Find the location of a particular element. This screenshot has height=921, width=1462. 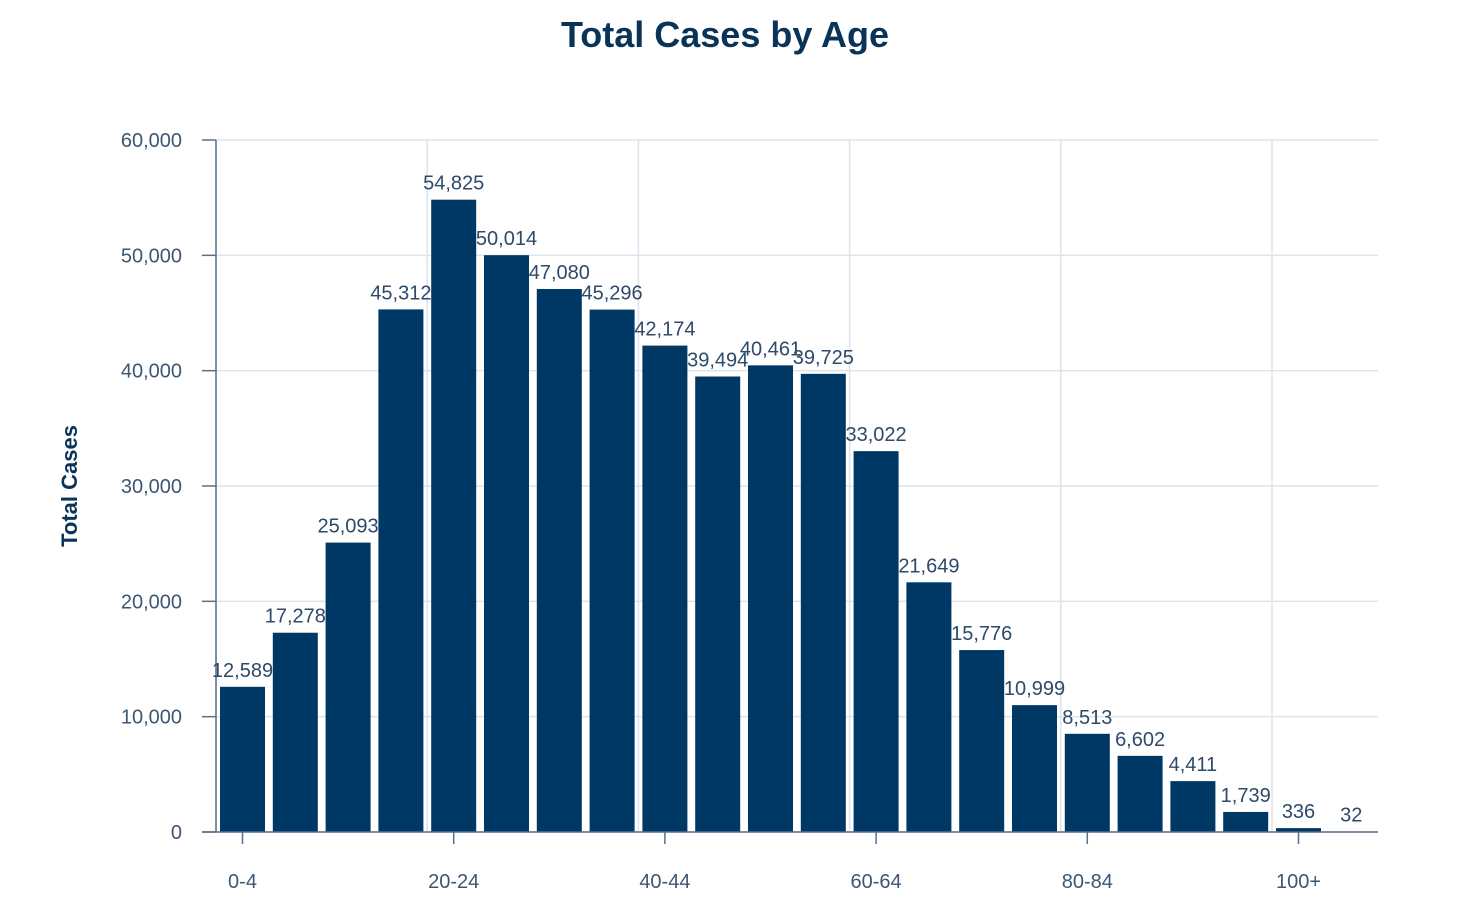

y-tick-label: 50,000 is located at coordinates (151, 256).